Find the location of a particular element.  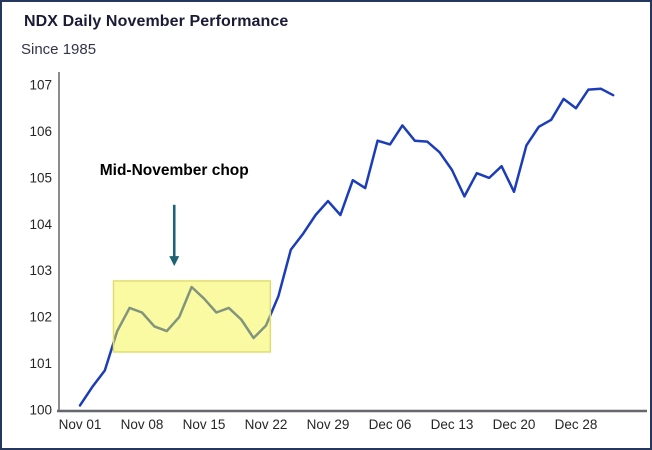

x-axis-tick-label: Dec 13 is located at coordinates (452, 424).